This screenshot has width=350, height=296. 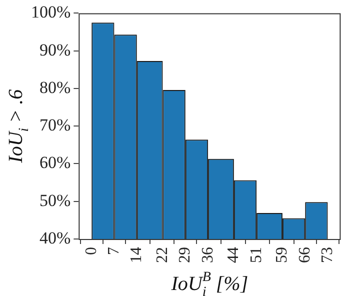 What do you see at coordinates (233, 255) in the screenshot?
I see `x-tick-label: 44` at bounding box center [233, 255].